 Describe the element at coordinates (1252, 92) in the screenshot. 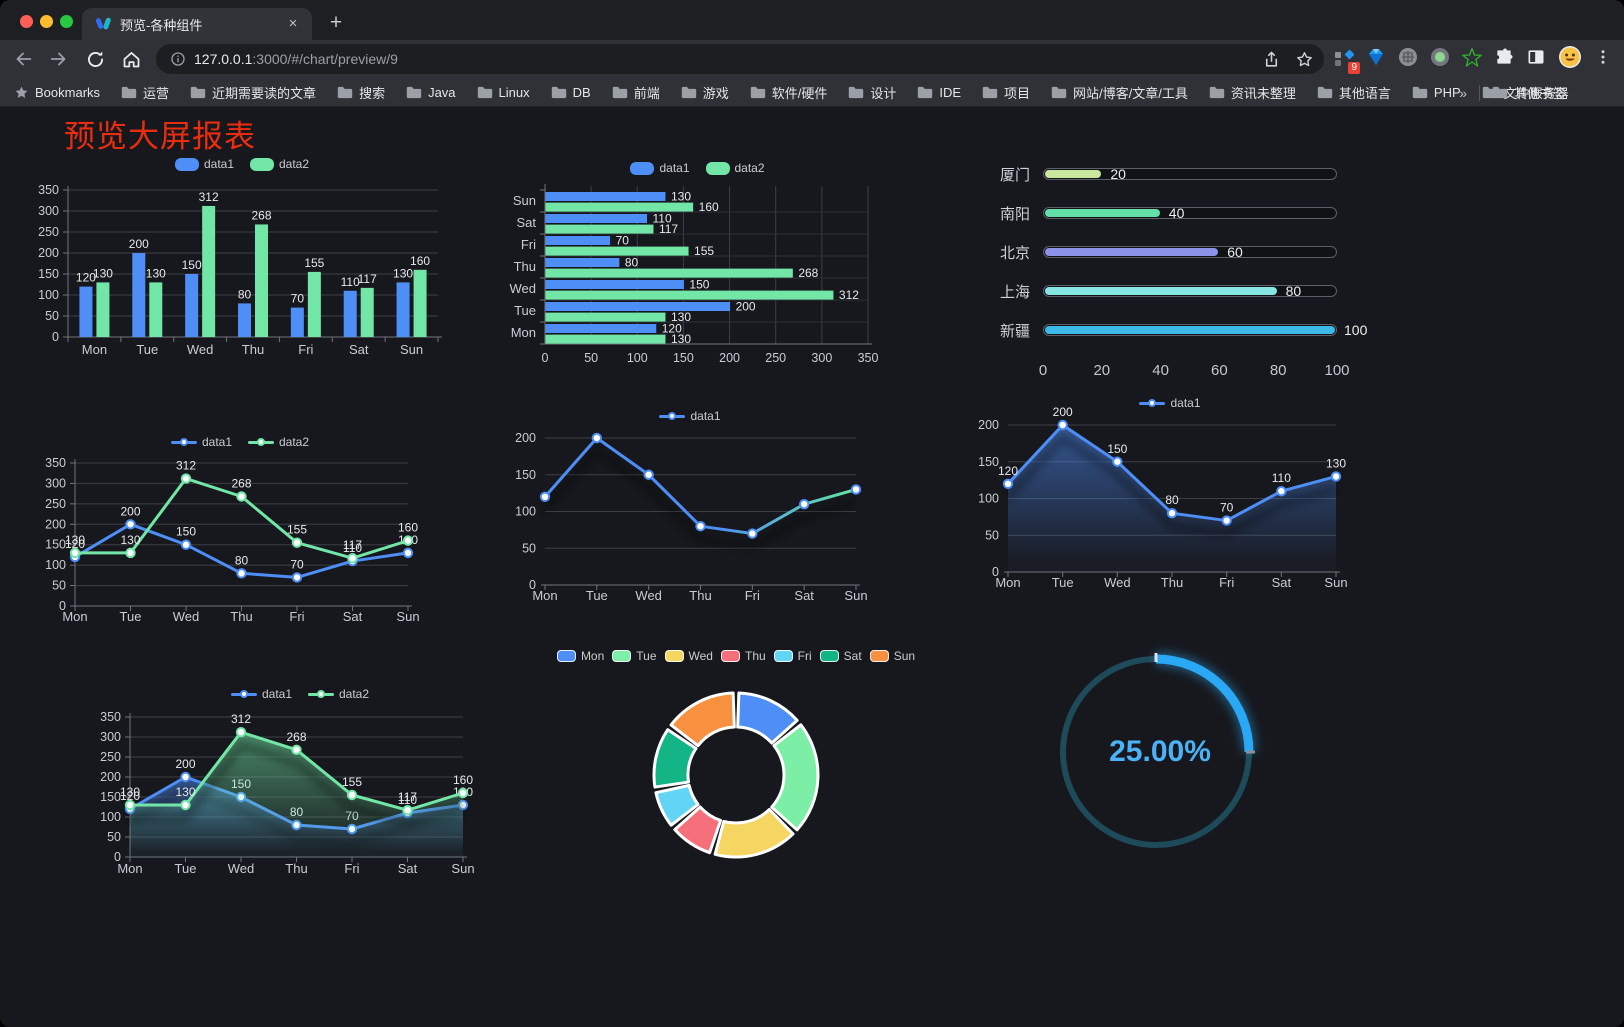

I see `bookmark-folder: 资讯未整理` at that location.